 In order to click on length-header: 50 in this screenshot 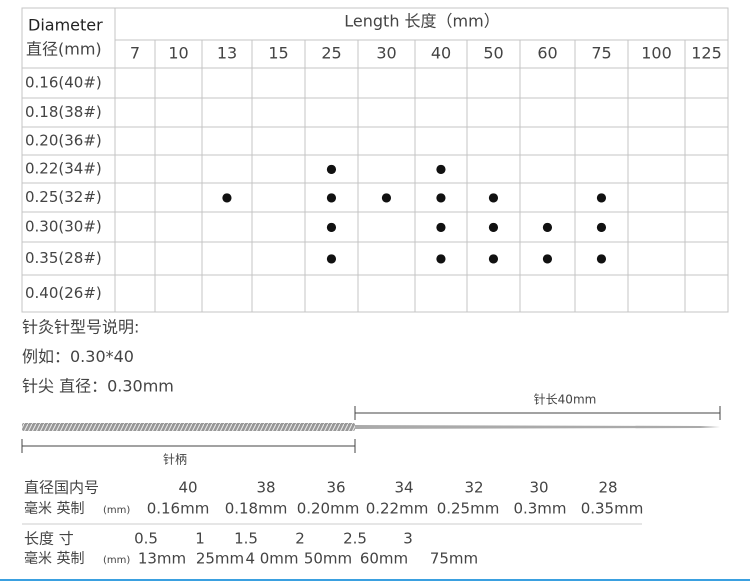, I will do `click(493, 53)`.